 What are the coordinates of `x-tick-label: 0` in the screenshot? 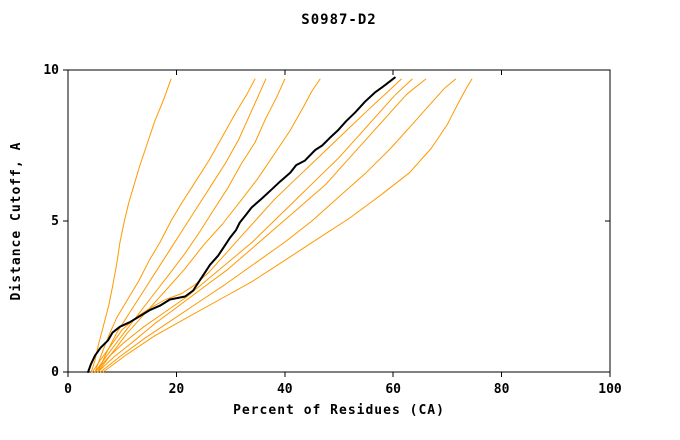 It's located at (68, 389).